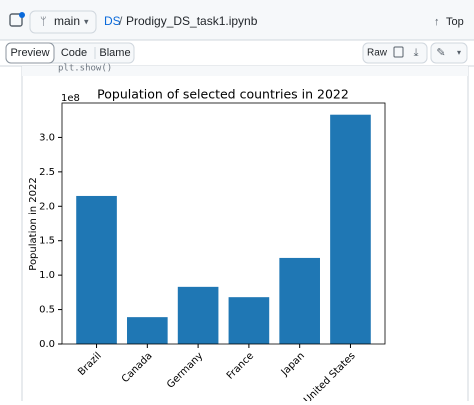 This screenshot has height=405, width=474. I want to click on y-tick-label: 1.0, so click(47, 275).